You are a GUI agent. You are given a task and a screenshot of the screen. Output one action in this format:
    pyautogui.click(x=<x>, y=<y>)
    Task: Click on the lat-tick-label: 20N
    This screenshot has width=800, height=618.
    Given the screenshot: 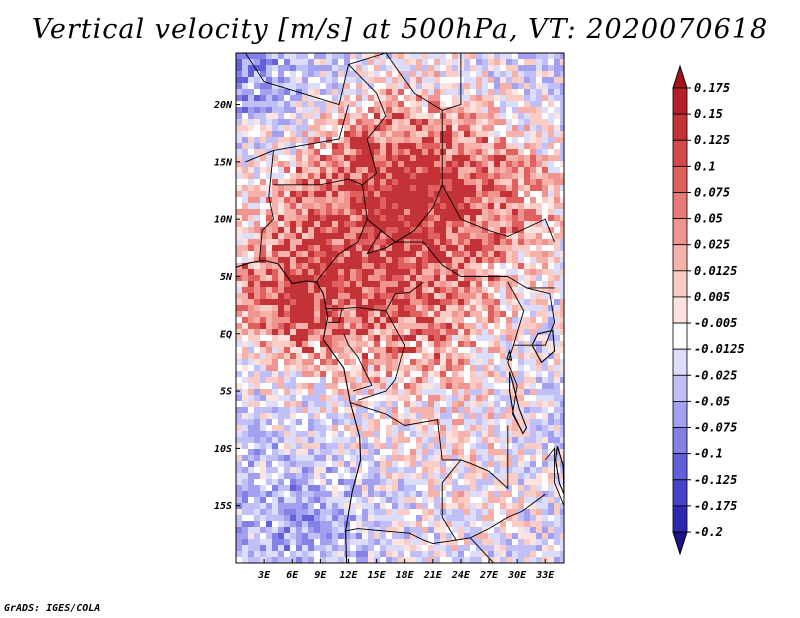 What is the action you would take?
    pyautogui.click(x=223, y=105)
    